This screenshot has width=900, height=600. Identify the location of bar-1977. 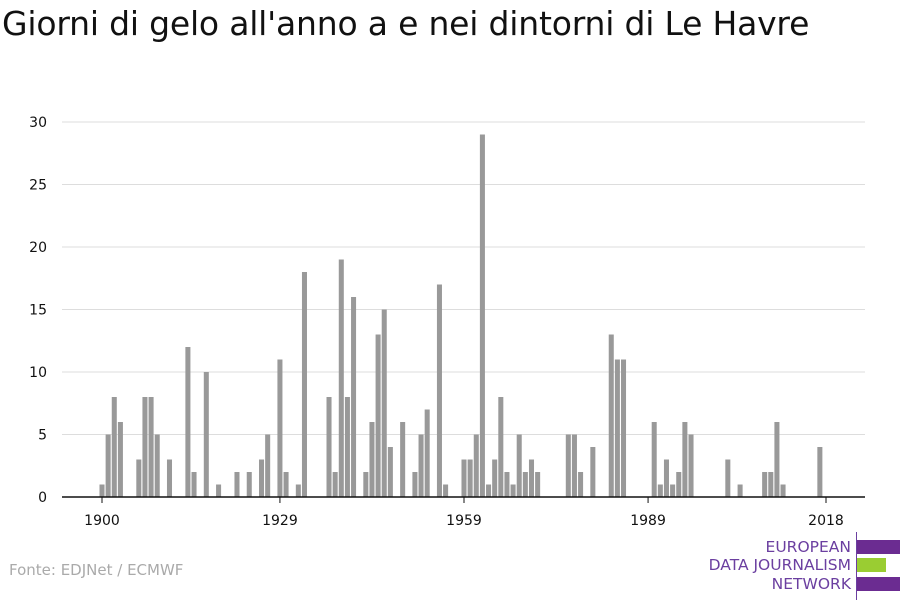
(574, 465).